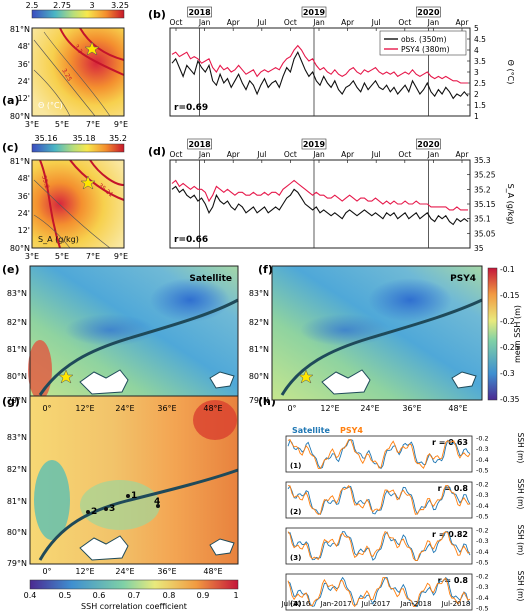 The width and height of the screenshot is (525, 612). What do you see at coordinates (314, 12) in the screenshot?
I see `year-label: 2019` at bounding box center [314, 12].